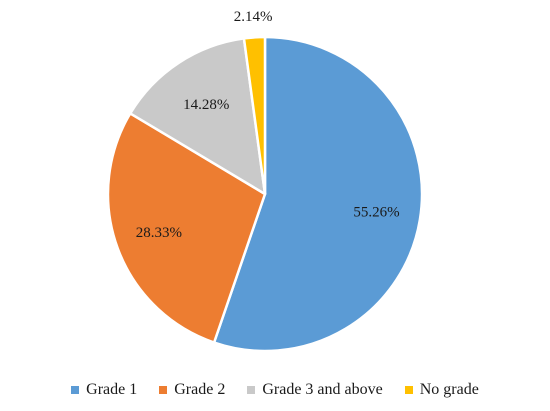  I want to click on legend: Grade 1 Grade 2 Grade 3 and above No grade, so click(275, 390).